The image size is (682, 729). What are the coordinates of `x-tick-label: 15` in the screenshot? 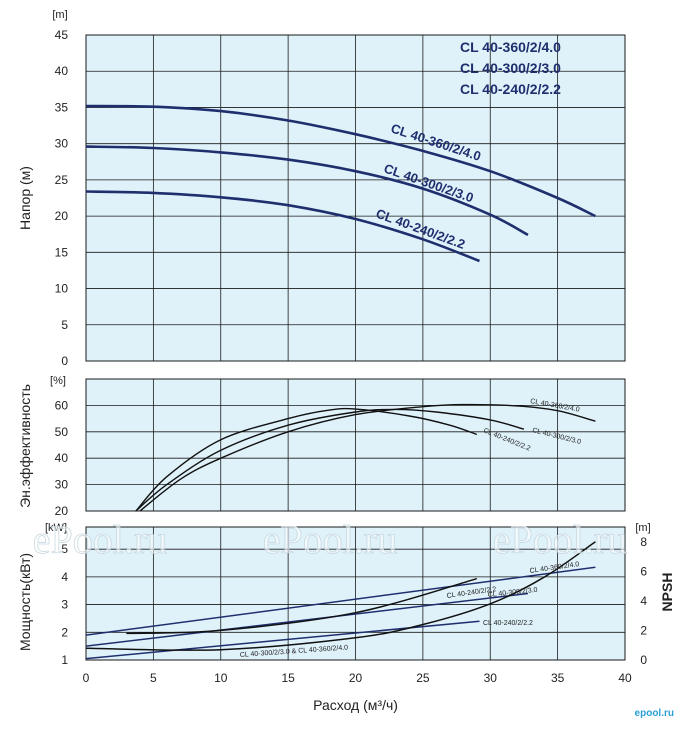 It's located at (288, 678).